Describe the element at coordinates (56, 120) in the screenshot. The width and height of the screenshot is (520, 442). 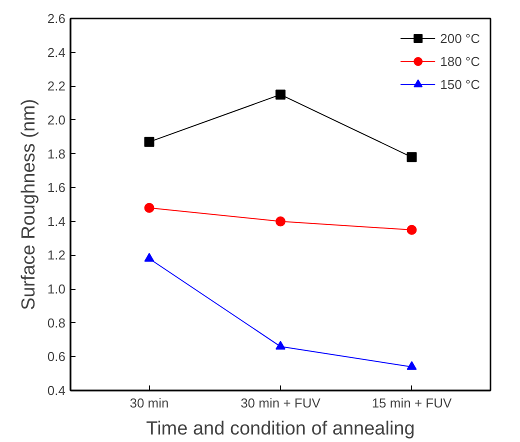
I see `y-tick-label: 2.0` at that location.